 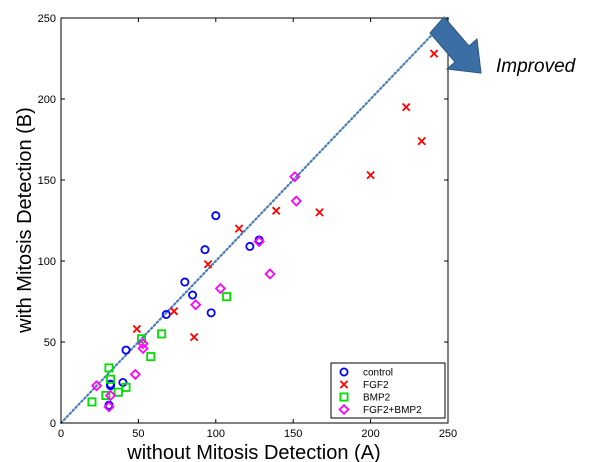 What do you see at coordinates (378, 373) in the screenshot?
I see `legend-label: control` at bounding box center [378, 373].